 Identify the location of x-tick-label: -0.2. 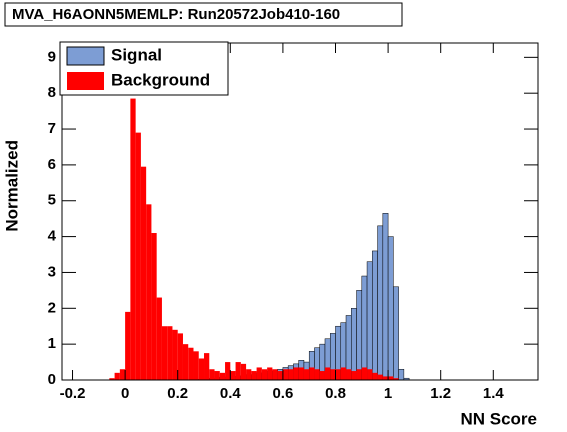
(73, 393).